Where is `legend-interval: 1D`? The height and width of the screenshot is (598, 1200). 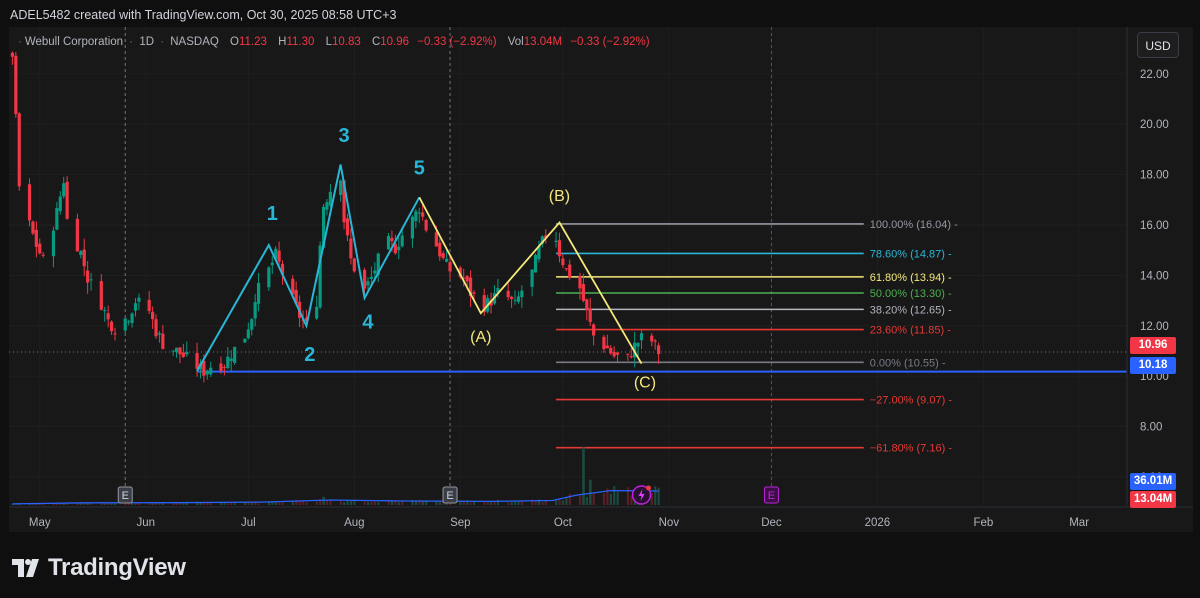 legend-interval: 1D is located at coordinates (147, 42).